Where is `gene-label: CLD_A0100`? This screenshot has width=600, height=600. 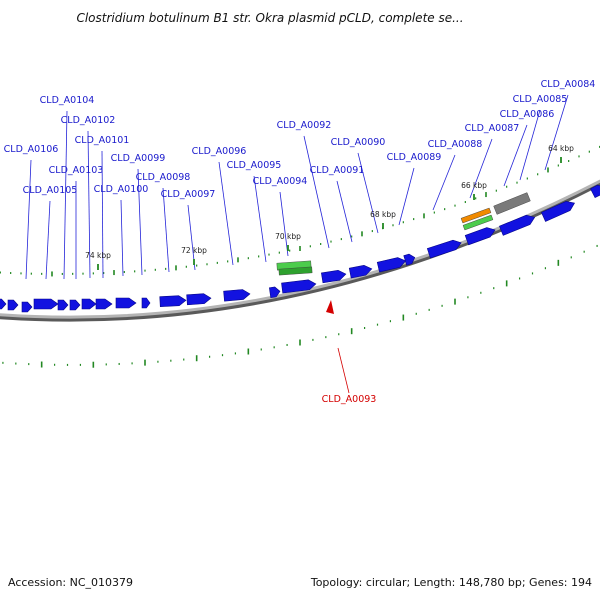 gene-label: CLD_A0100 is located at coordinates (121, 189).